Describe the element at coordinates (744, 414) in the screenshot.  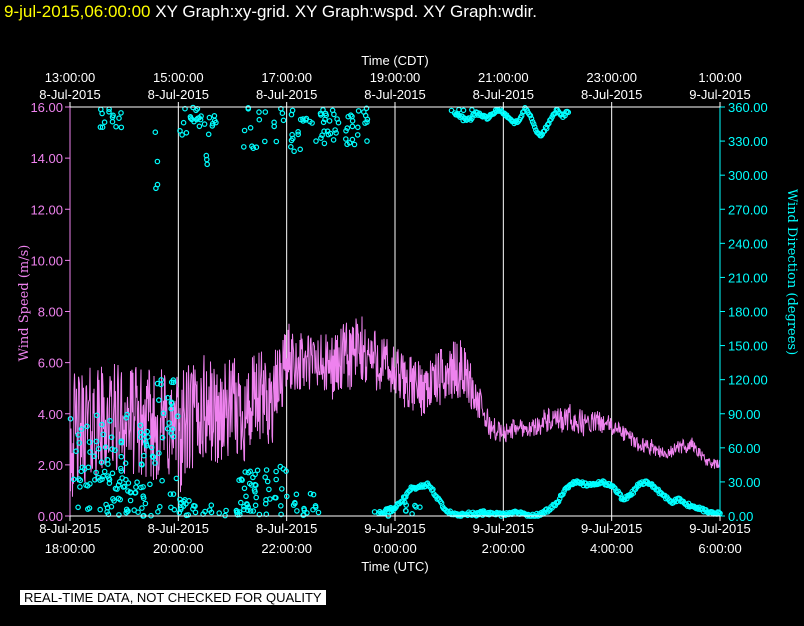
I see `right-tick-label: 90.00` at that location.